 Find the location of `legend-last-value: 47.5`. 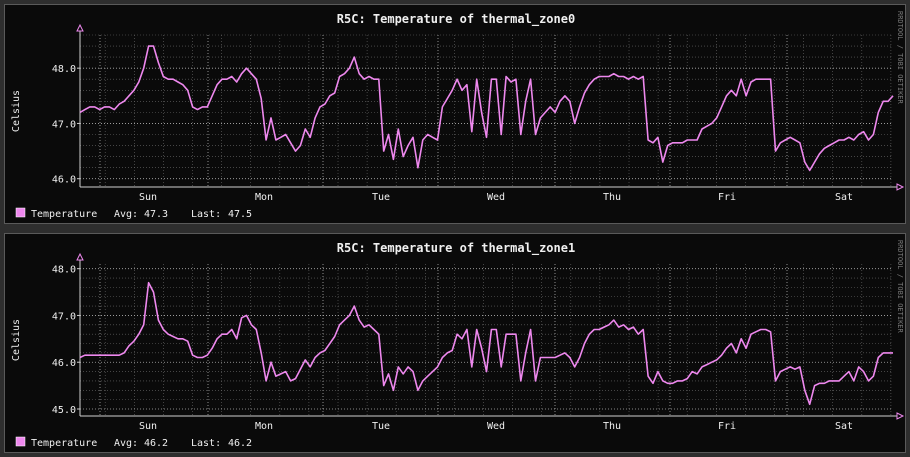

legend-last-value: 47.5 is located at coordinates (240, 214).